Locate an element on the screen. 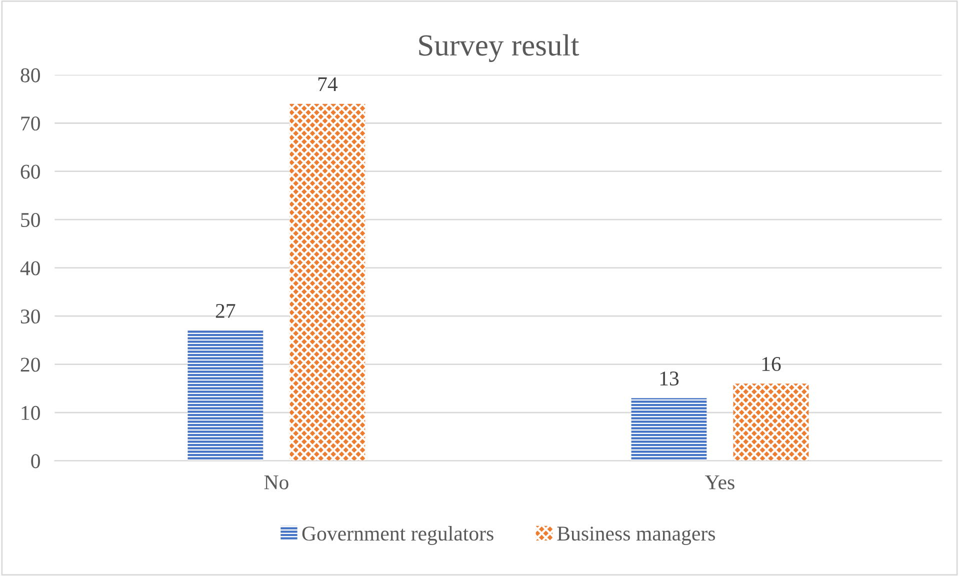 The image size is (959, 576). y-tick-label: 10 is located at coordinates (31, 413).